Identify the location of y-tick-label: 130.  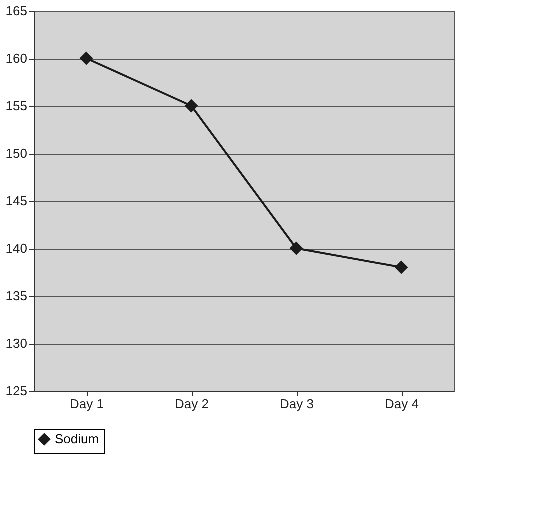
(17, 343).